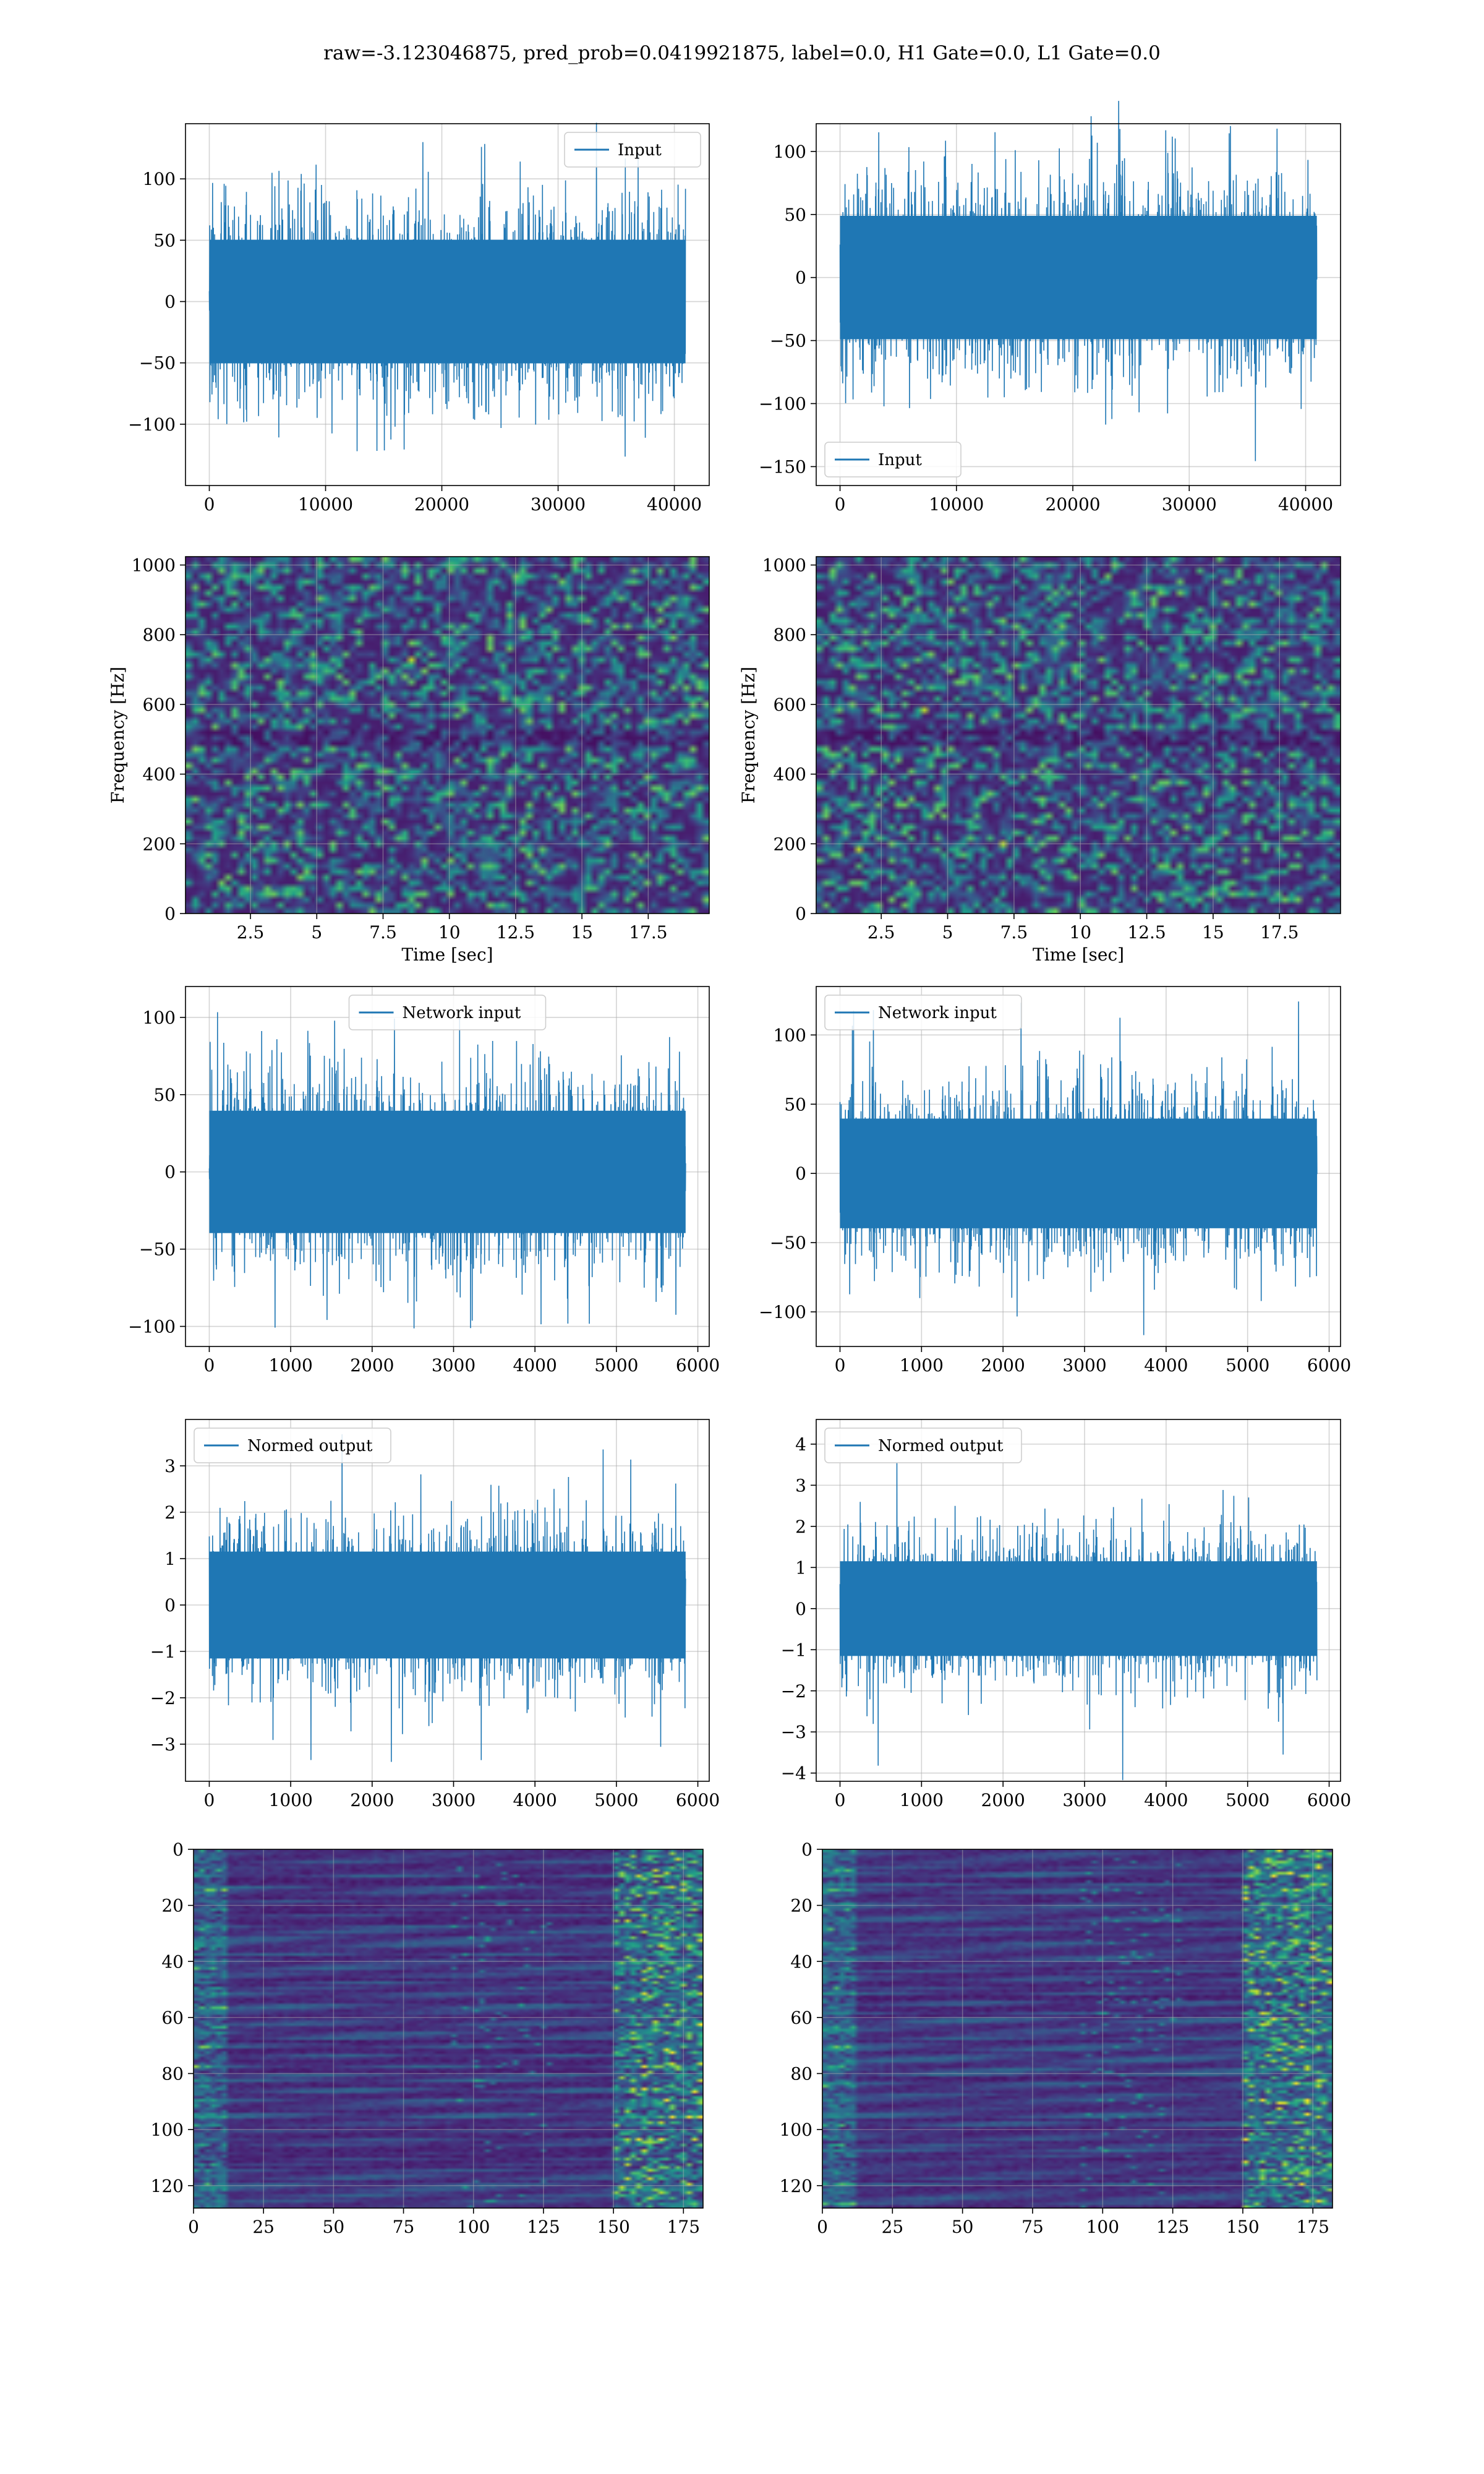 The image size is (1484, 2474). What do you see at coordinates (1084, 1800) in the screenshot?
I see `l1-normed-output-xtick-label: 3000` at bounding box center [1084, 1800].